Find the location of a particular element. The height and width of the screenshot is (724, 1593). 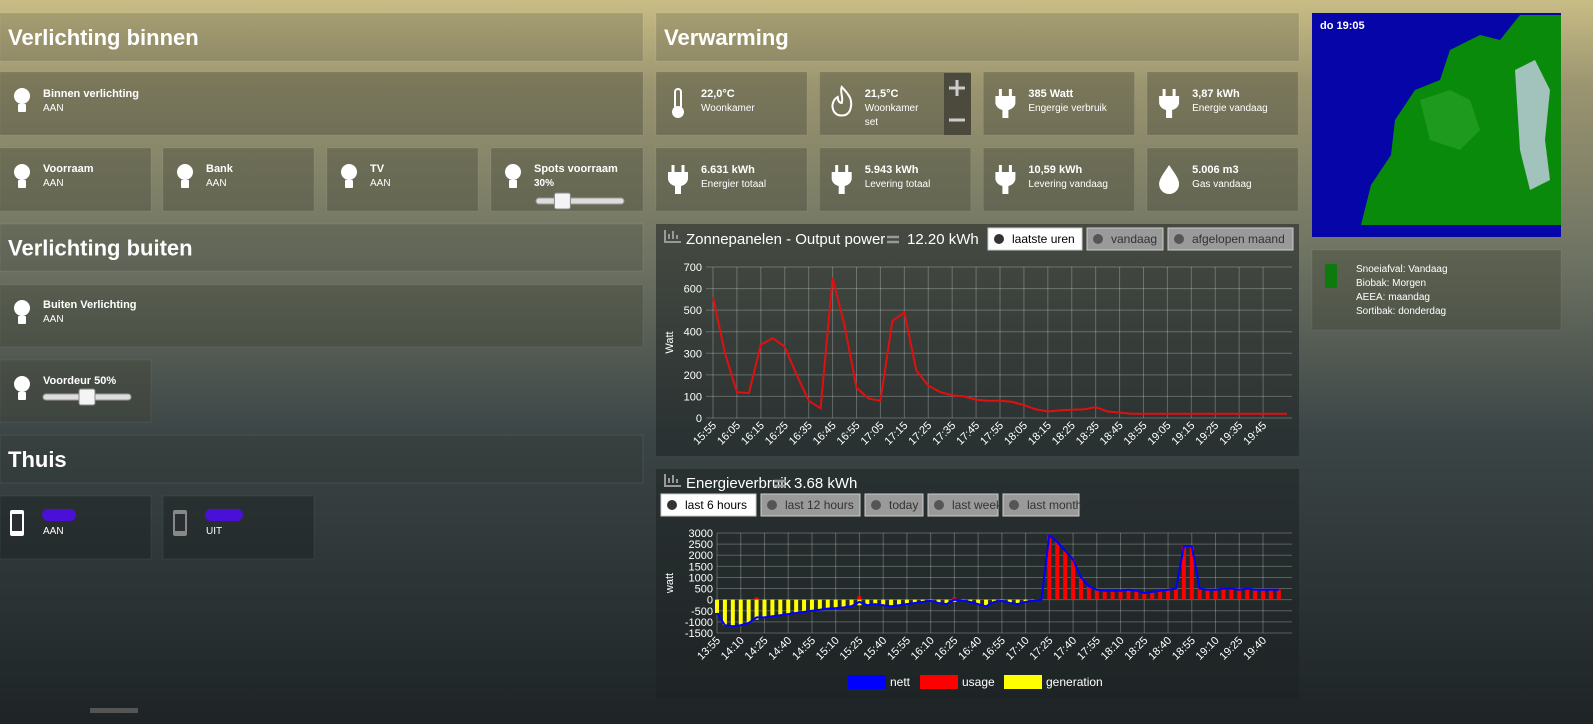

scrollbar-thumb is located at coordinates (114, 710).